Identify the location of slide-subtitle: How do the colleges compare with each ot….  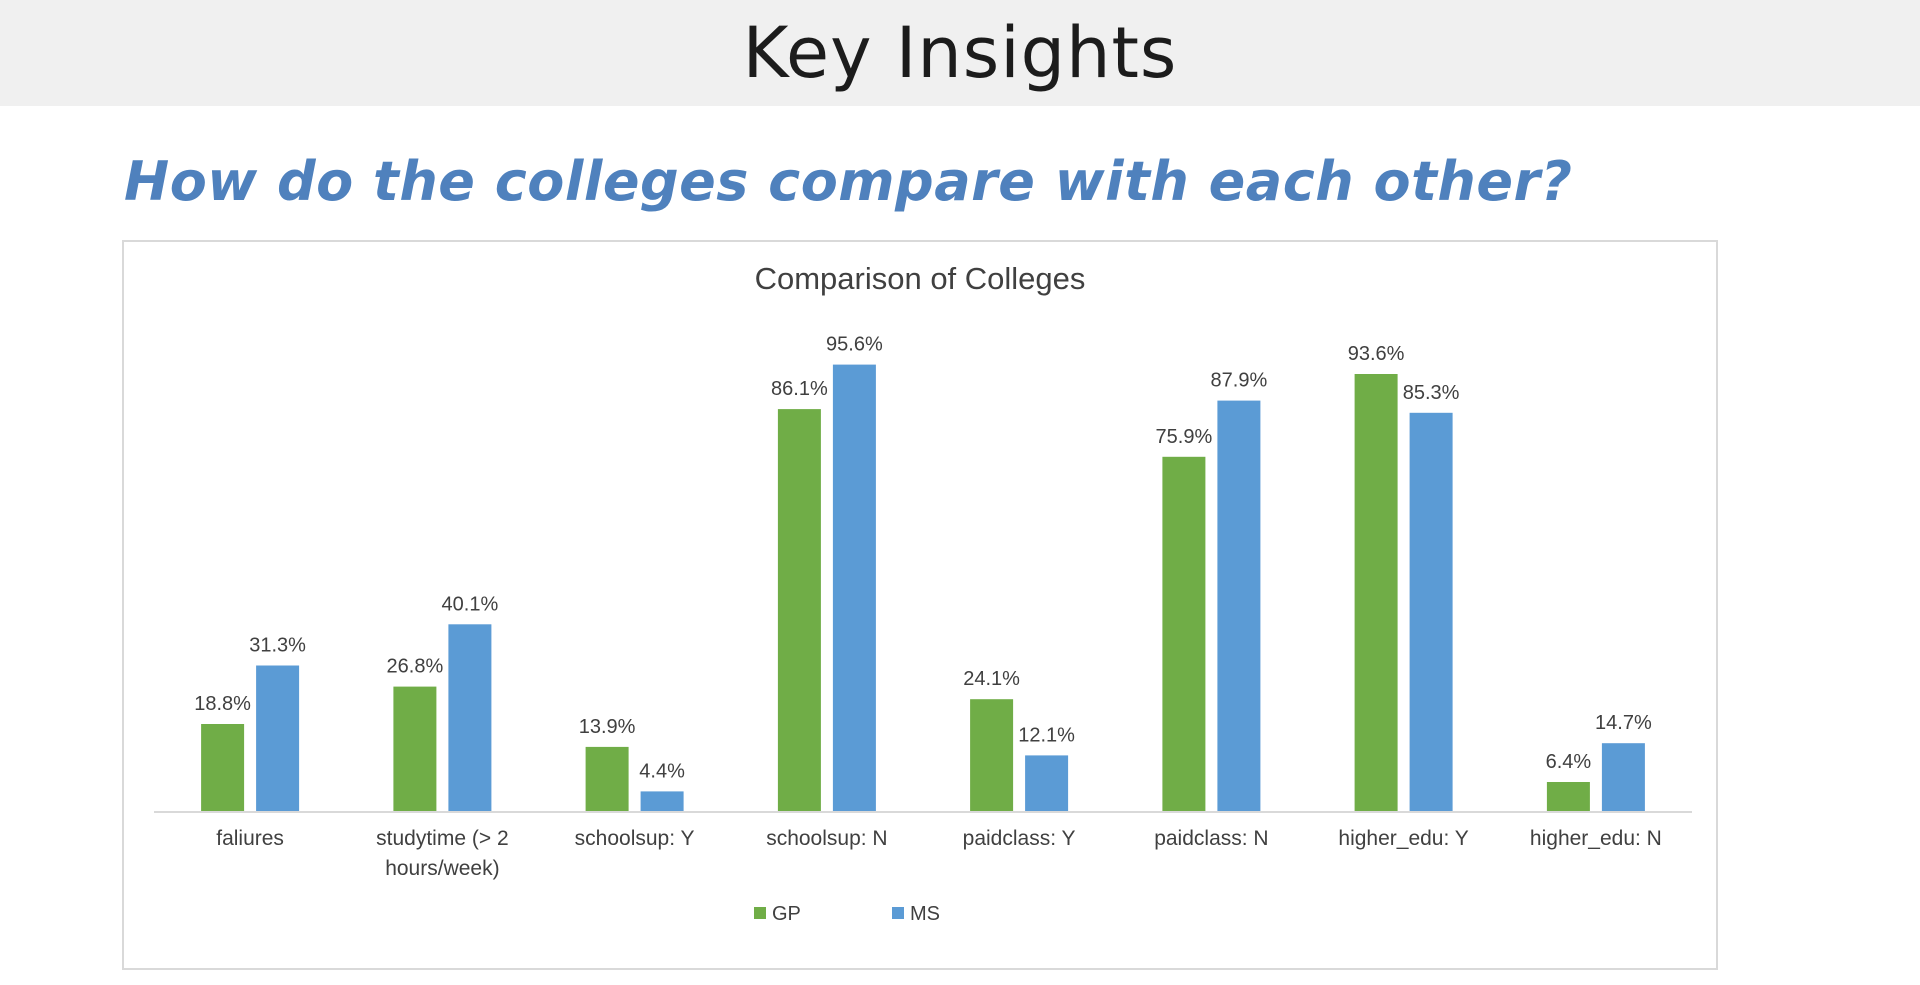
(848, 181).